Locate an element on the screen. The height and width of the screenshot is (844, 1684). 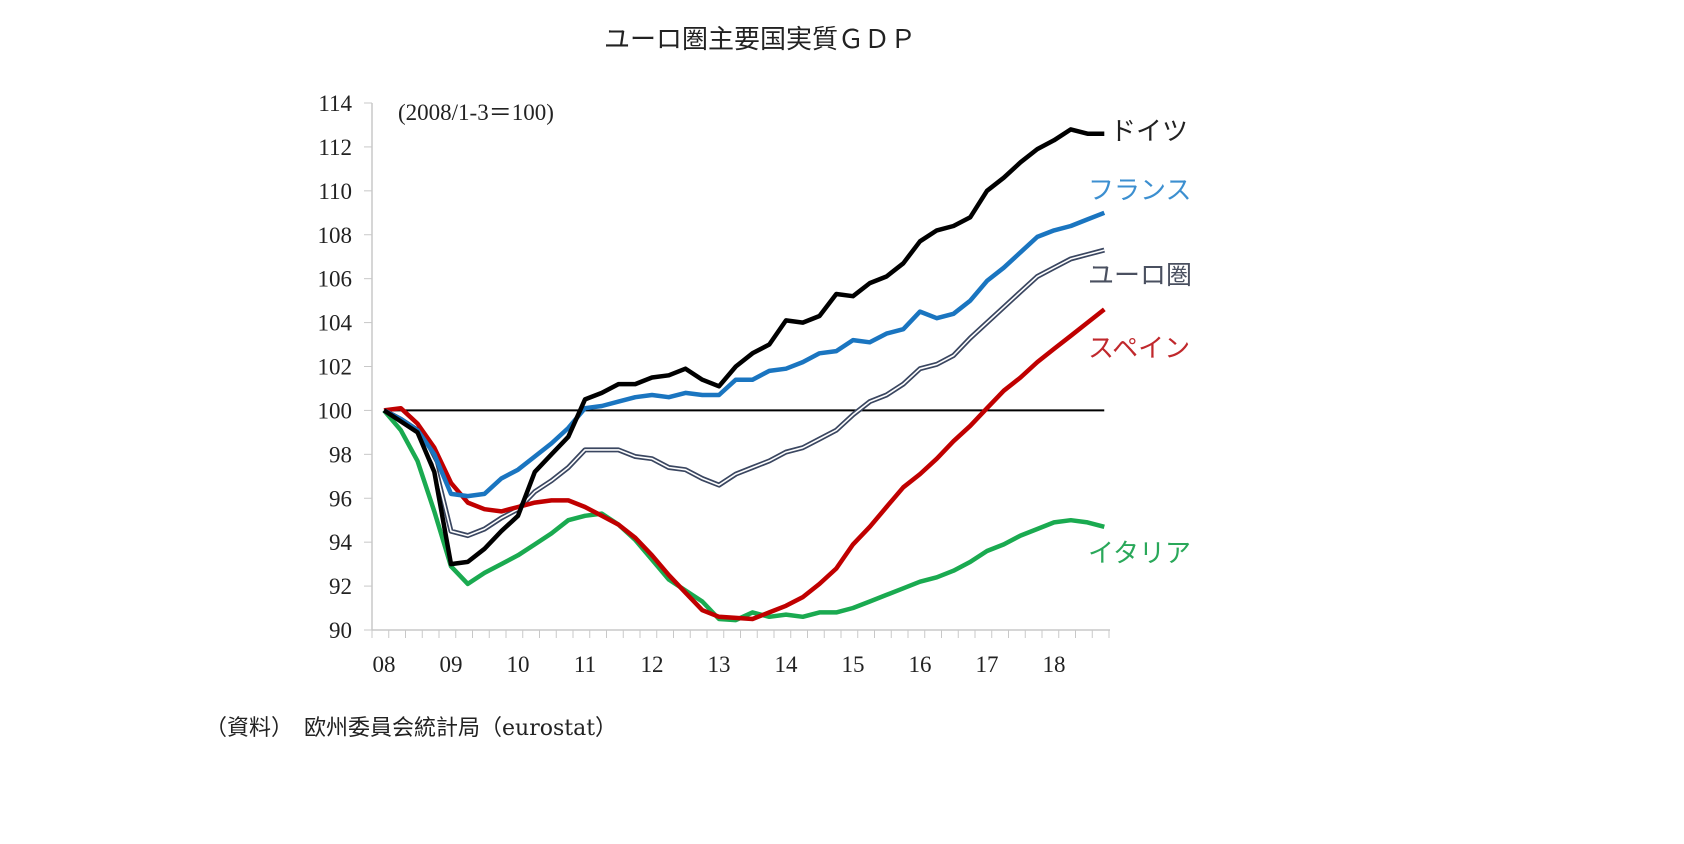
y-tick-label: 98 is located at coordinates (340, 454).